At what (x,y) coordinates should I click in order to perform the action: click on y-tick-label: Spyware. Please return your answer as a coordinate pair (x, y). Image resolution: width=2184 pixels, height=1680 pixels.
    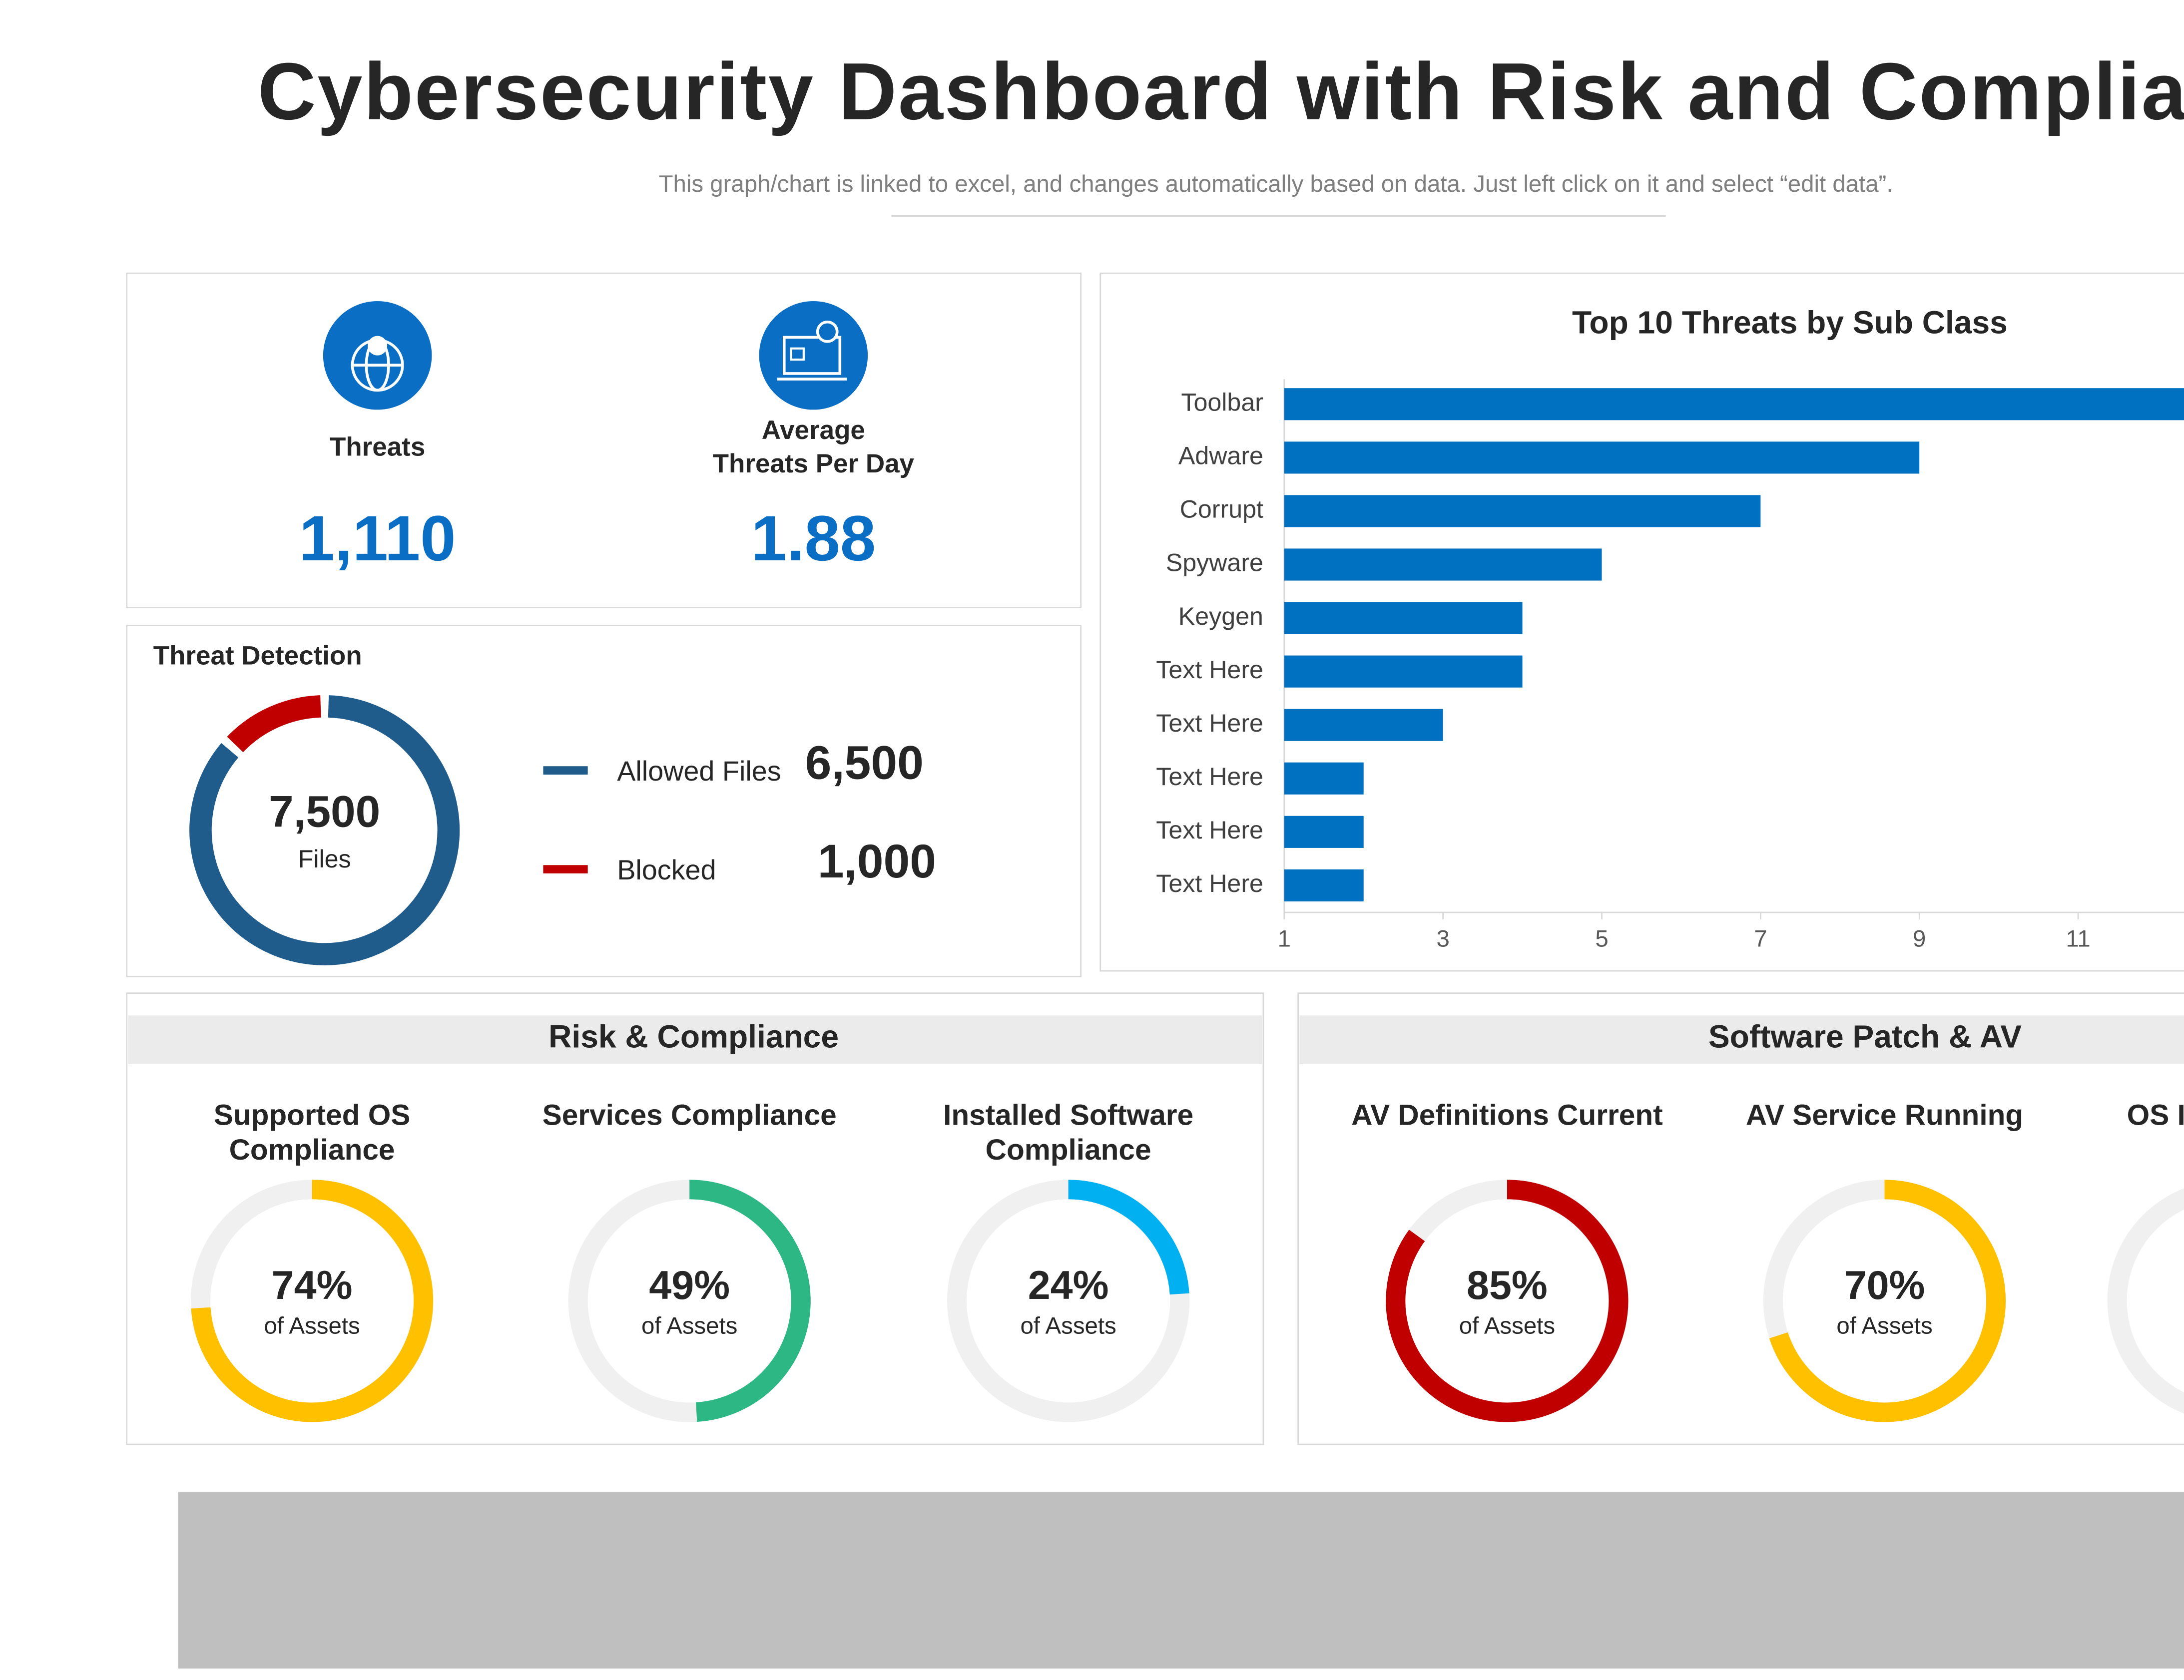
    Looking at the image, I should click on (1214, 563).